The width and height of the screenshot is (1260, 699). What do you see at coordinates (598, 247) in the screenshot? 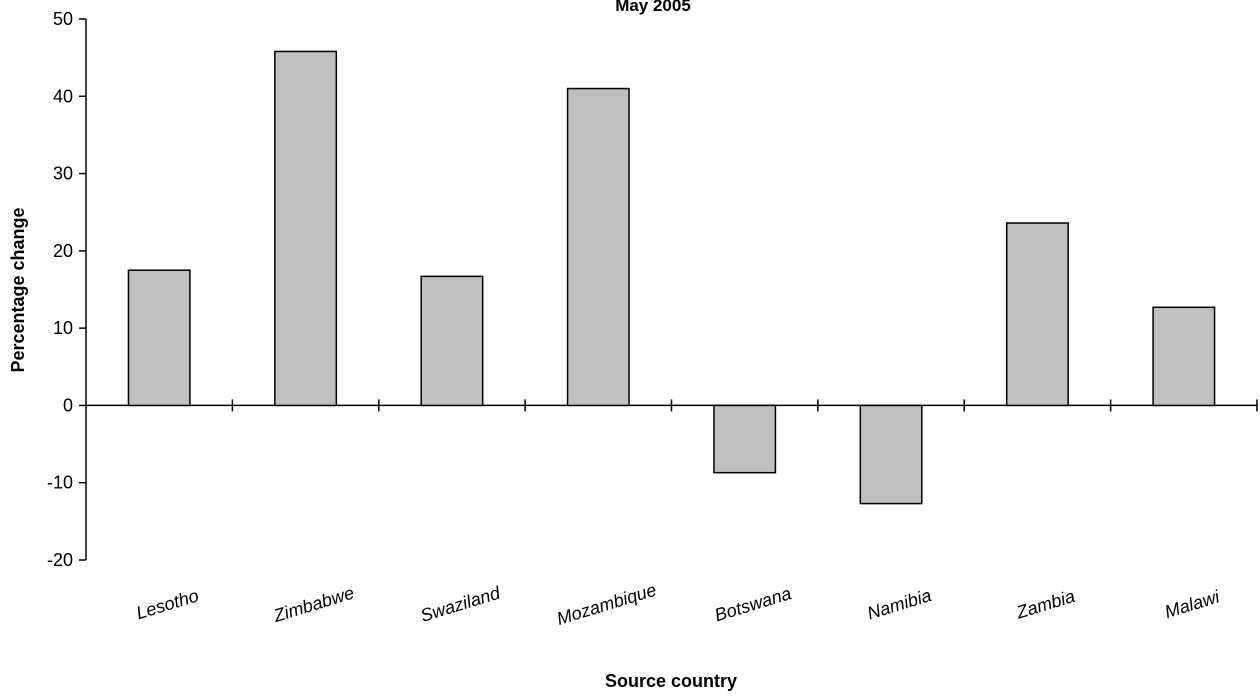
I see `bar-mozambique` at bounding box center [598, 247].